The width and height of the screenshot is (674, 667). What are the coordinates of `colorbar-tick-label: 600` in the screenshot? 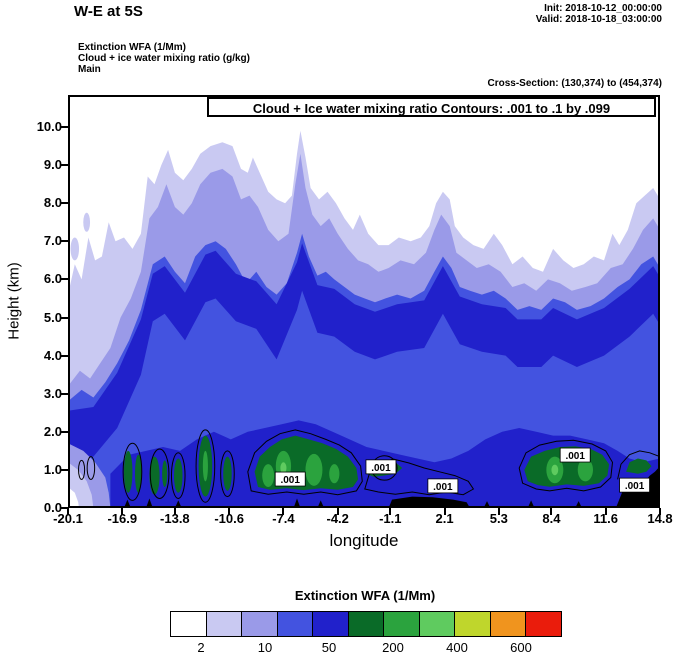 It's located at (521, 647).